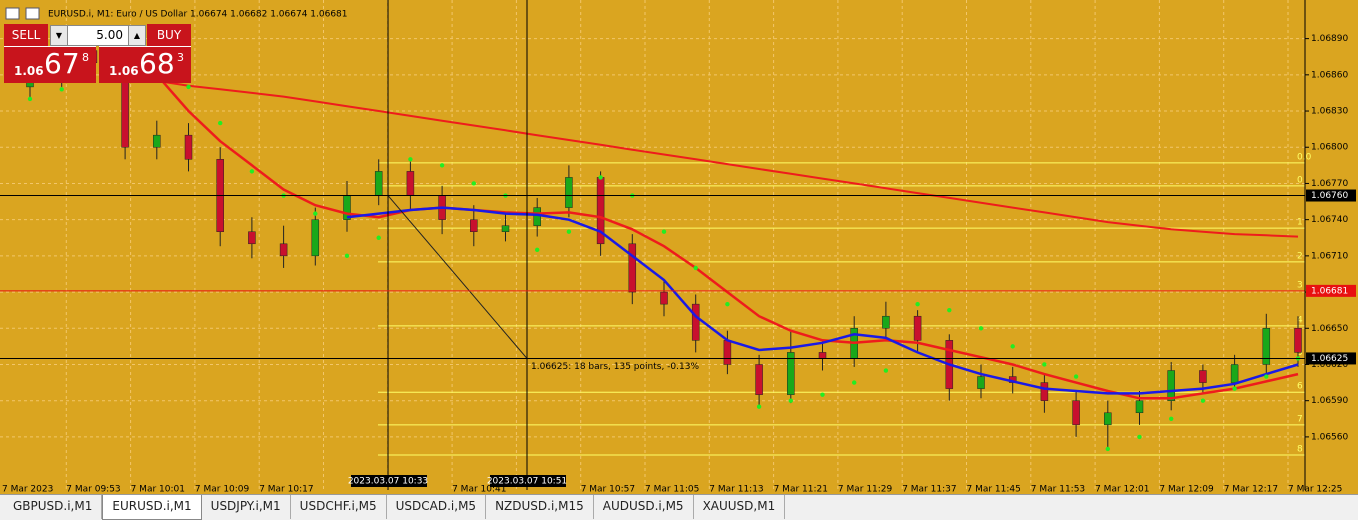 This screenshot has width=1358, height=520. Describe the element at coordinates (1315, 490) in the screenshot. I see `x-tick-label: 7 Mar 12:25` at that location.